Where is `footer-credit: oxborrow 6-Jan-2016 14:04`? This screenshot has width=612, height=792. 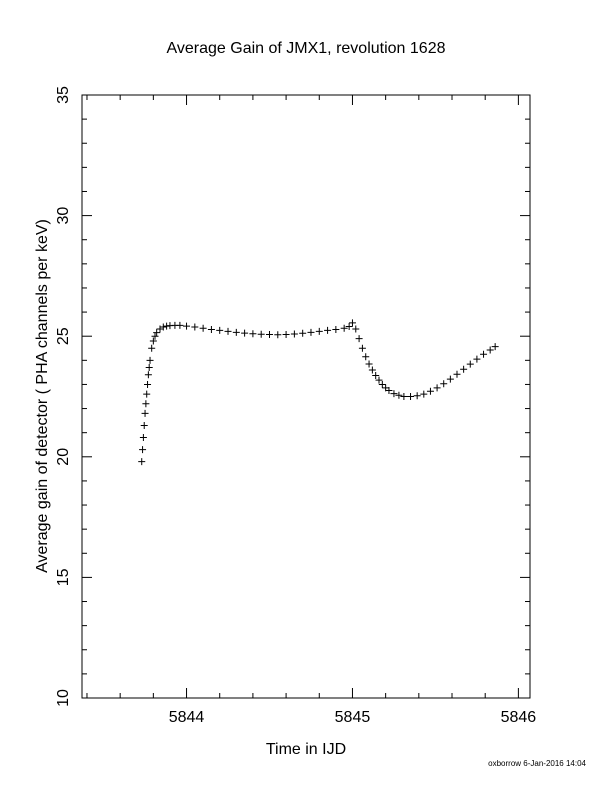
footer-credit: oxborrow 6-Jan-2016 14:04 is located at coordinates (537, 763).